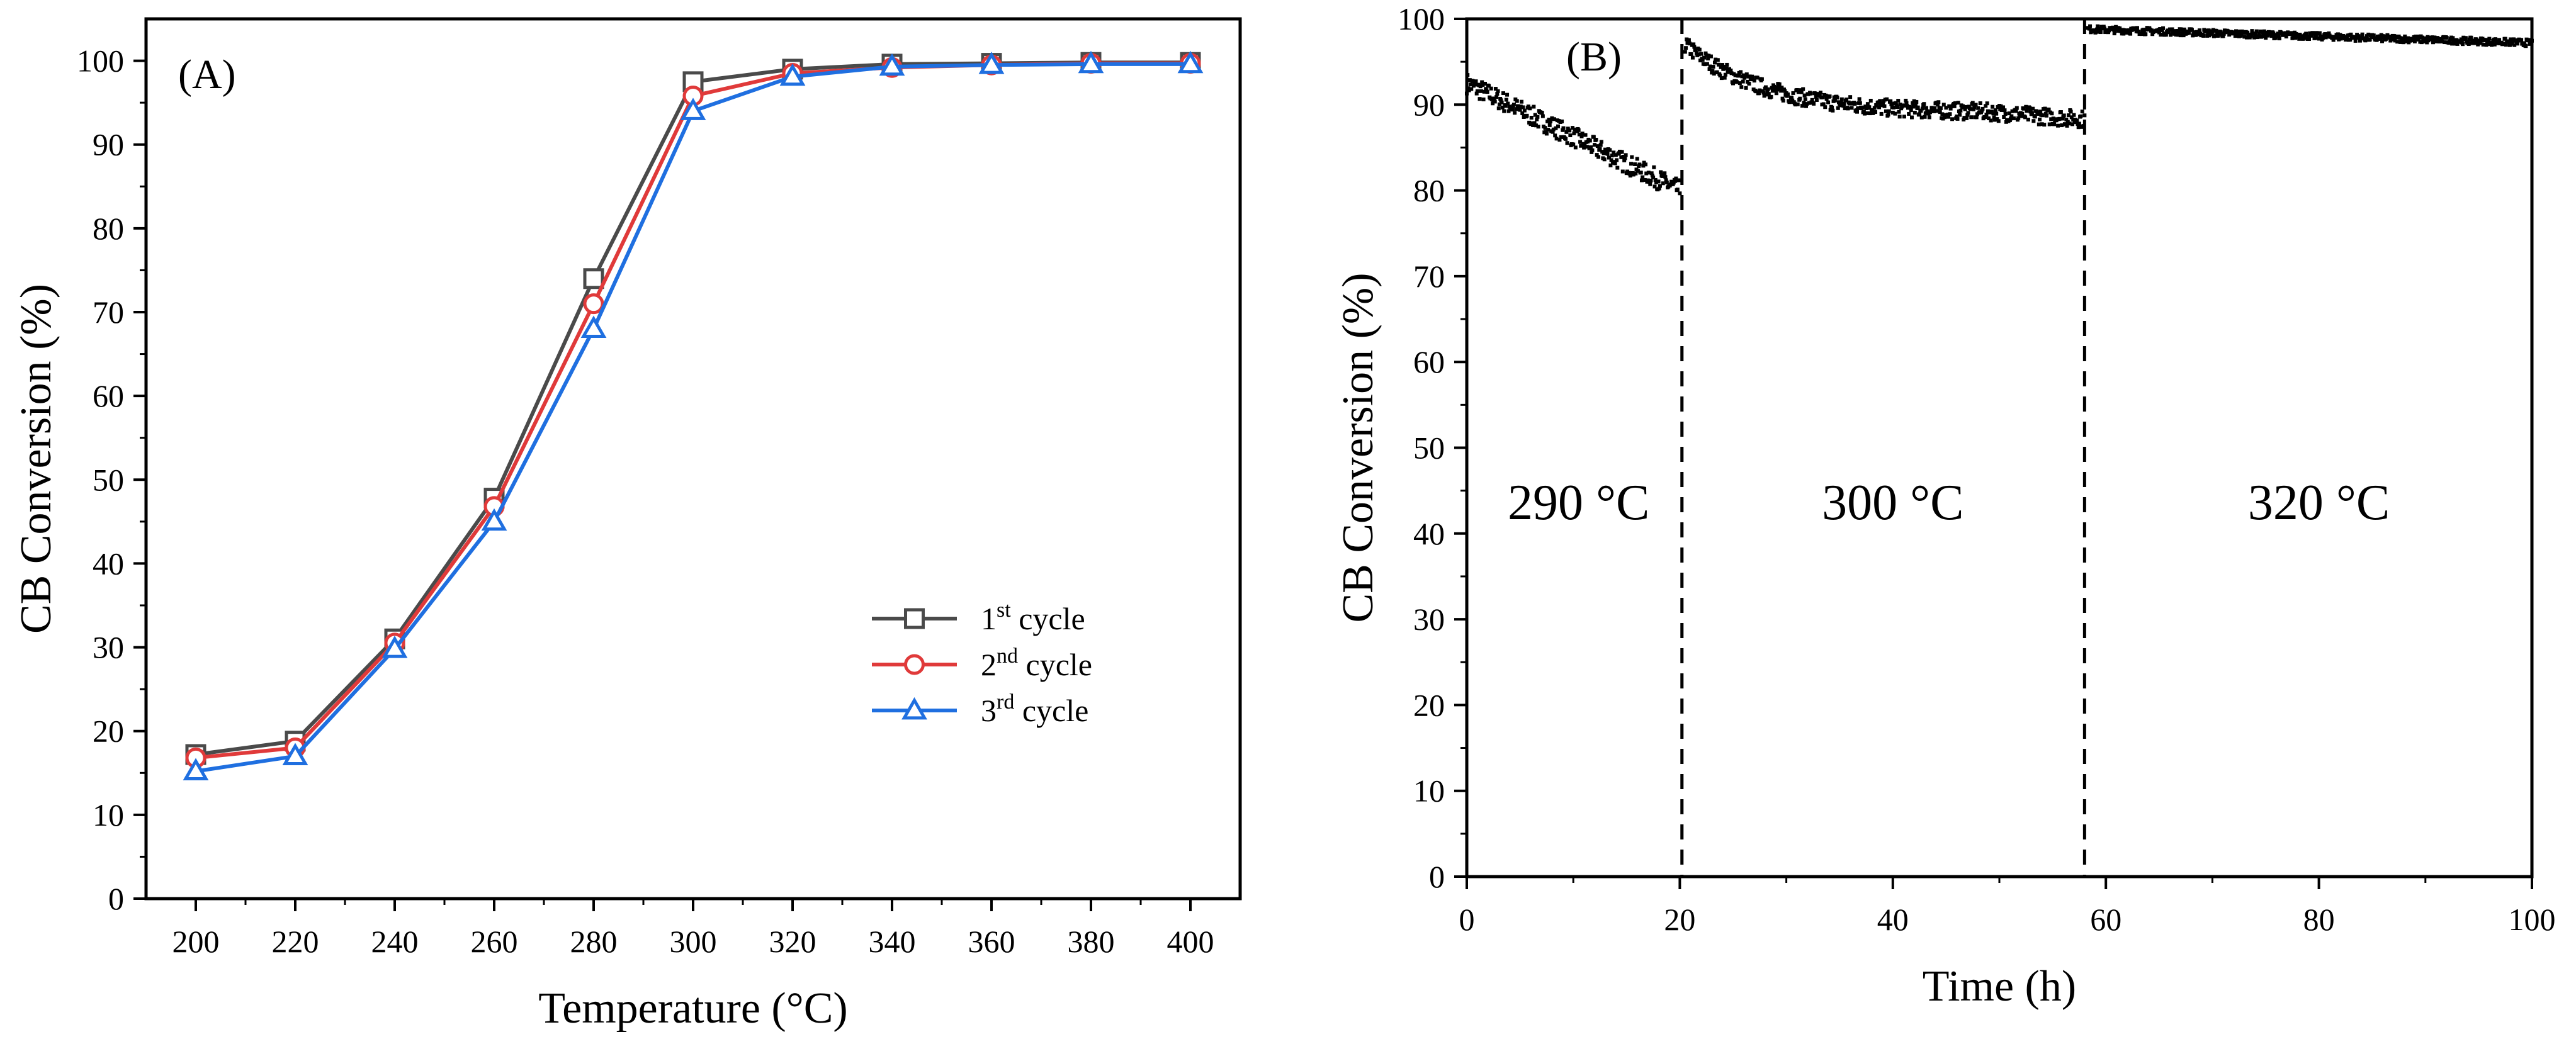 The width and height of the screenshot is (2576, 1044). Describe the element at coordinates (693, 941) in the screenshot. I see `panel-a-x-tick-label: 300` at that location.